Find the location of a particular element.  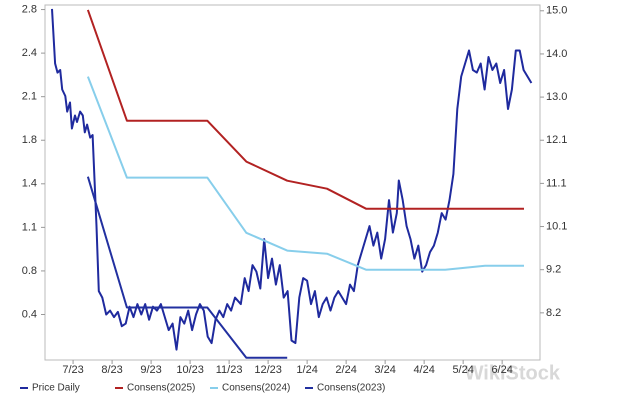

y2-tick-label: 11.1 is located at coordinates (556, 183).